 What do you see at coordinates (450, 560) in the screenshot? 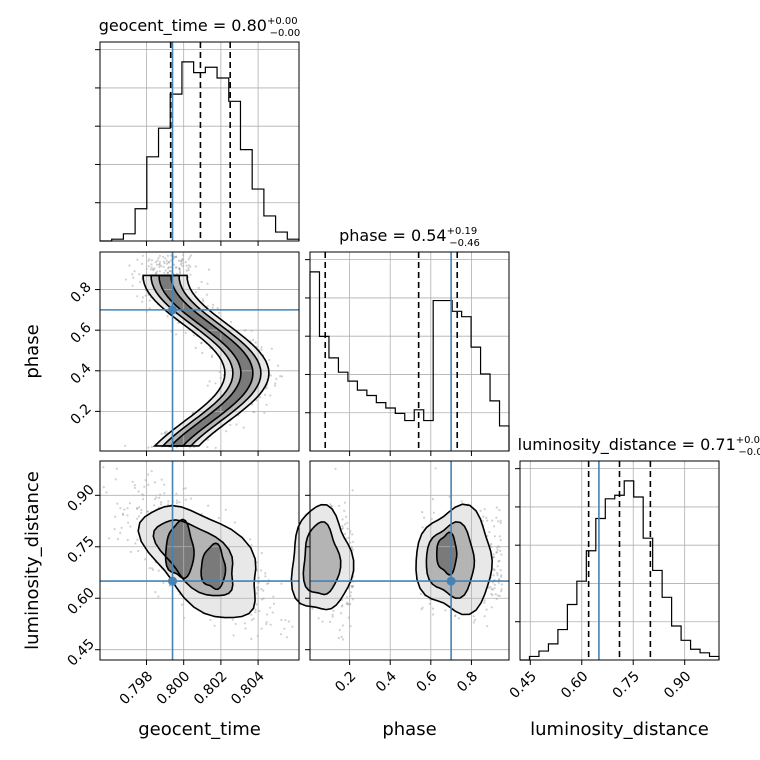
I see `contour-mid-right` at bounding box center [450, 560].